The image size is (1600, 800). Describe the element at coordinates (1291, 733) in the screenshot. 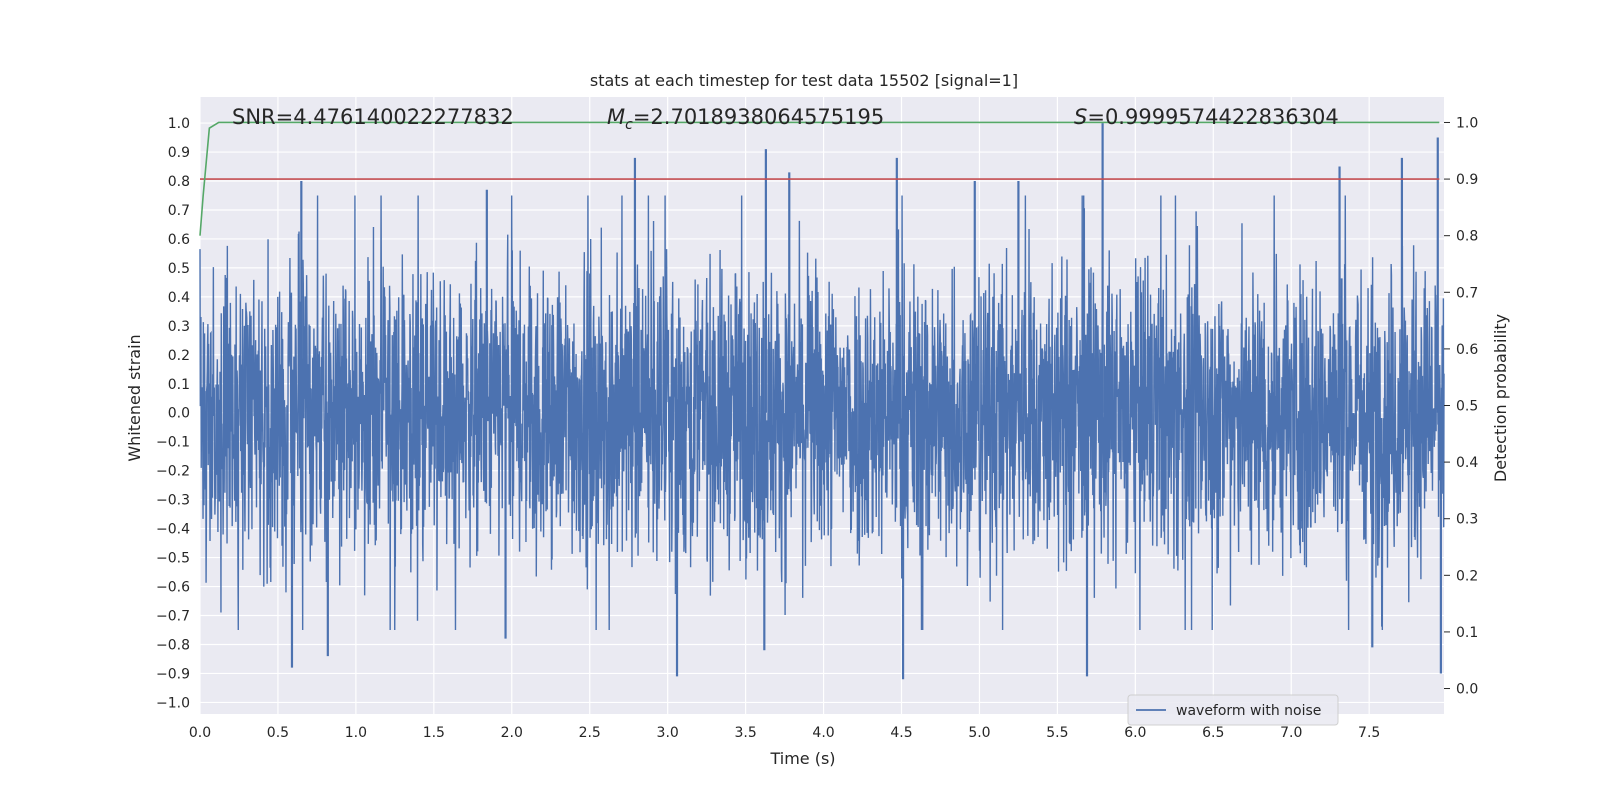

I see `x-tick-label: 7.0` at that location.